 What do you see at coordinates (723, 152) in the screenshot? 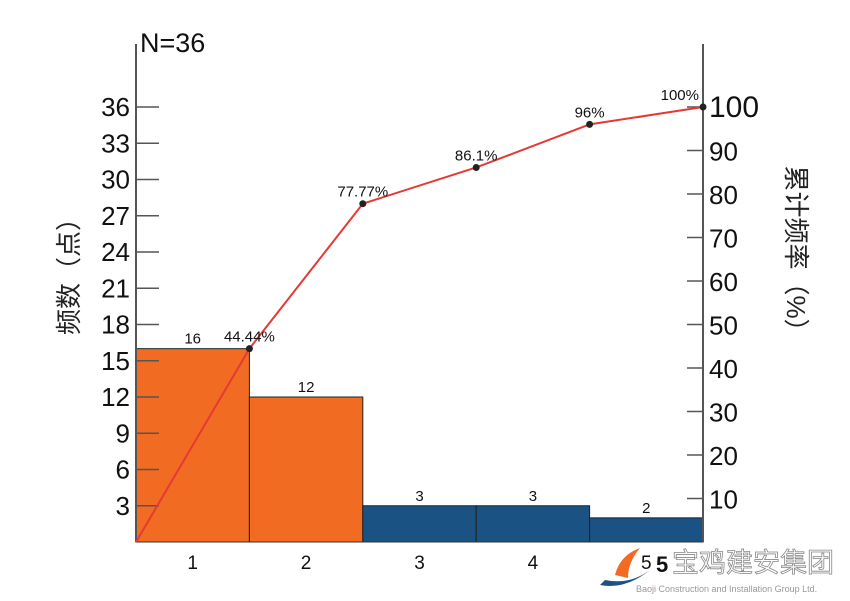
I see `y2-tick-label: 90` at bounding box center [723, 152].